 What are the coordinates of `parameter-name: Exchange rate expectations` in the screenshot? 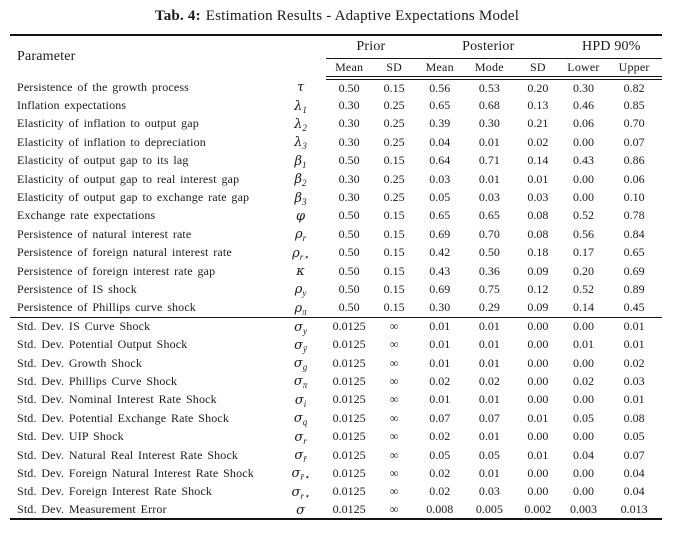 It's located at (86, 215).